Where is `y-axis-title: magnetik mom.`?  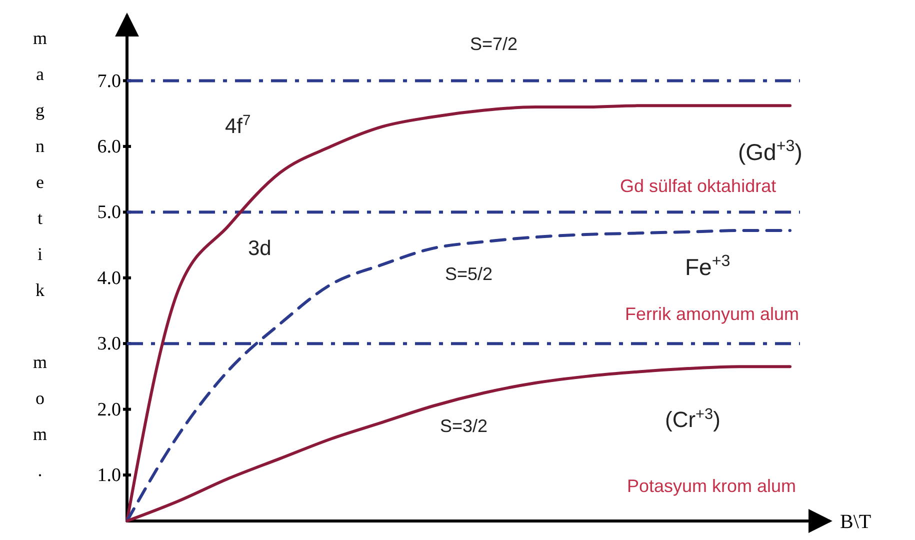
y-axis-title: magnetik mom. is located at coordinates (40, 262).